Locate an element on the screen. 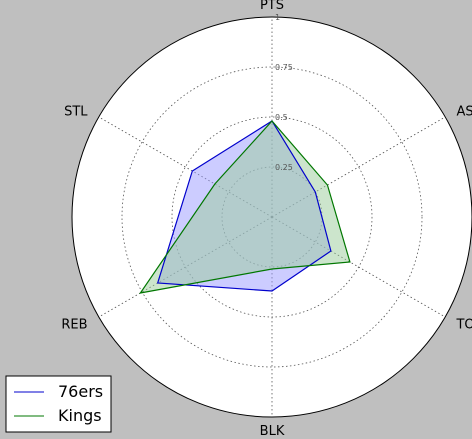  r-tick-label: 0.75 is located at coordinates (284, 67).